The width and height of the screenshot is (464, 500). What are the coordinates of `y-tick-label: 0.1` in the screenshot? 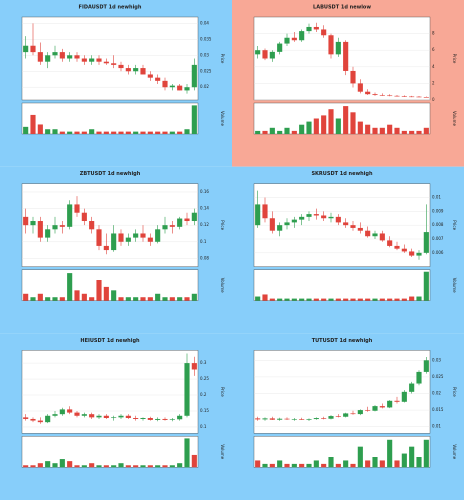 It's located at (203, 241).